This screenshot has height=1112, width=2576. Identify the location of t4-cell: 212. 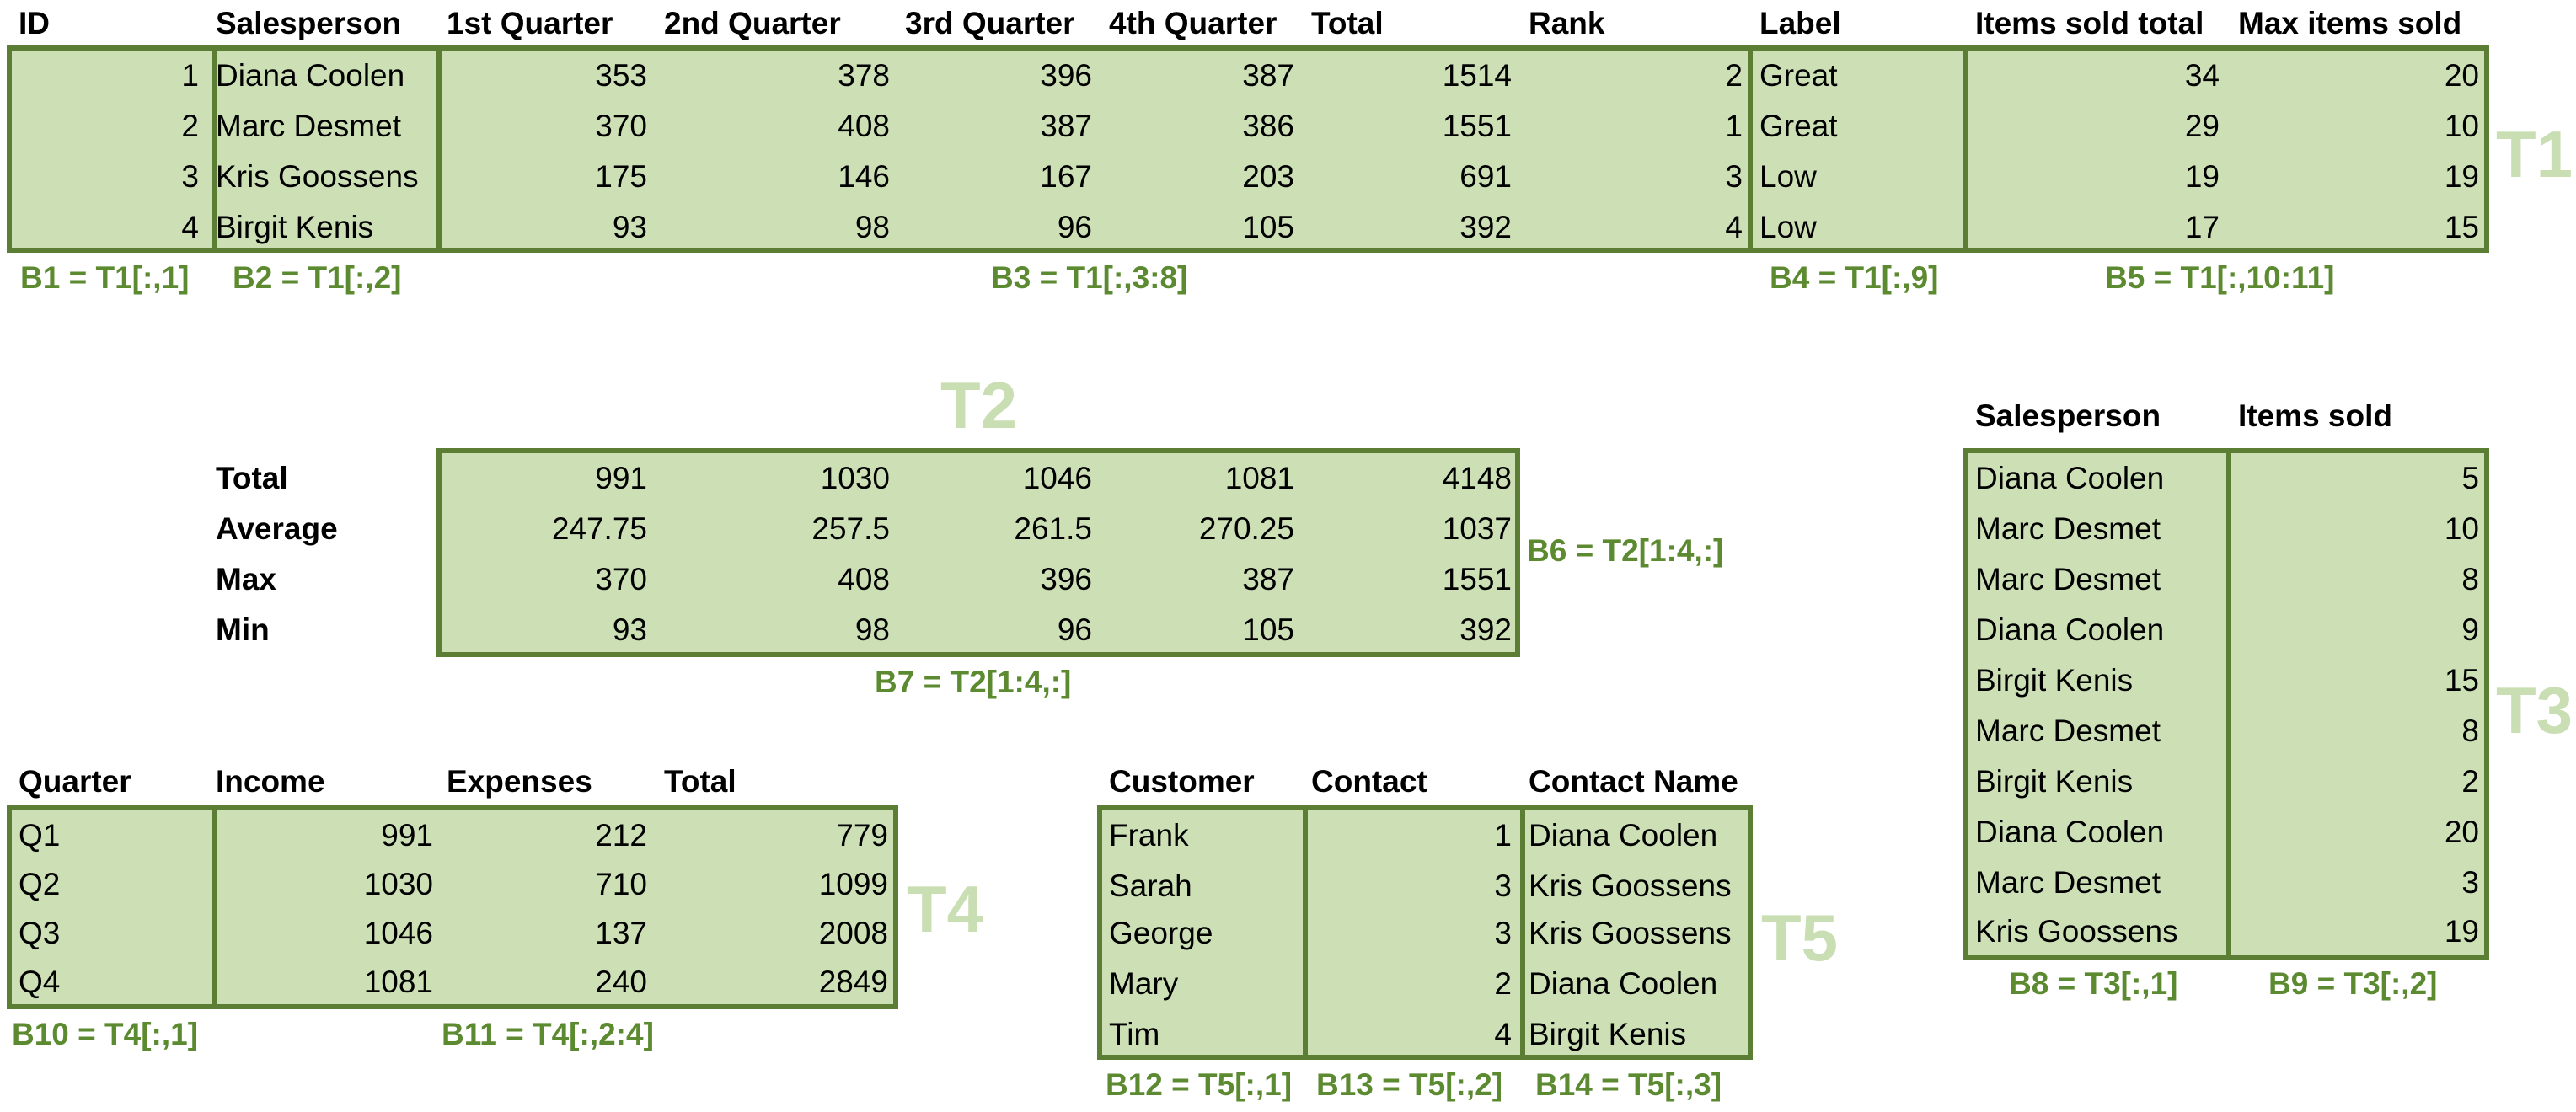
(621, 835).